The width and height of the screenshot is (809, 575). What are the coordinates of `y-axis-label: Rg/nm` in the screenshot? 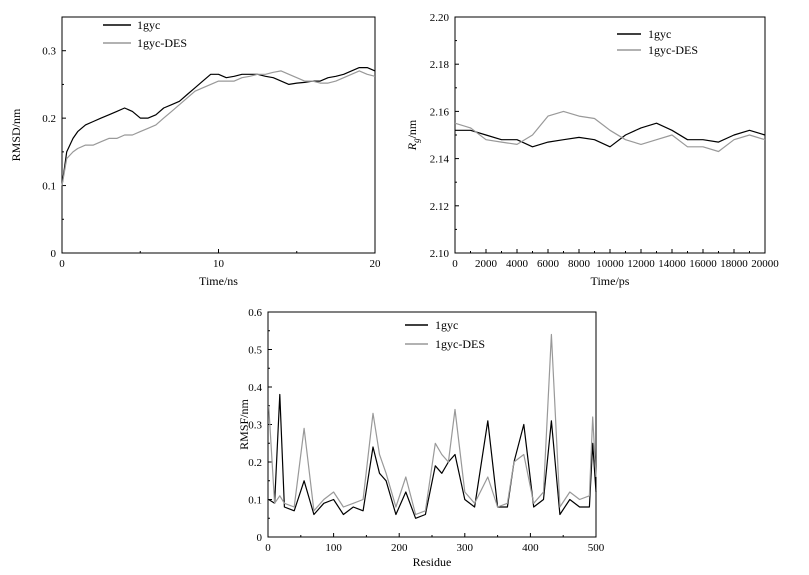 It's located at (413, 135).